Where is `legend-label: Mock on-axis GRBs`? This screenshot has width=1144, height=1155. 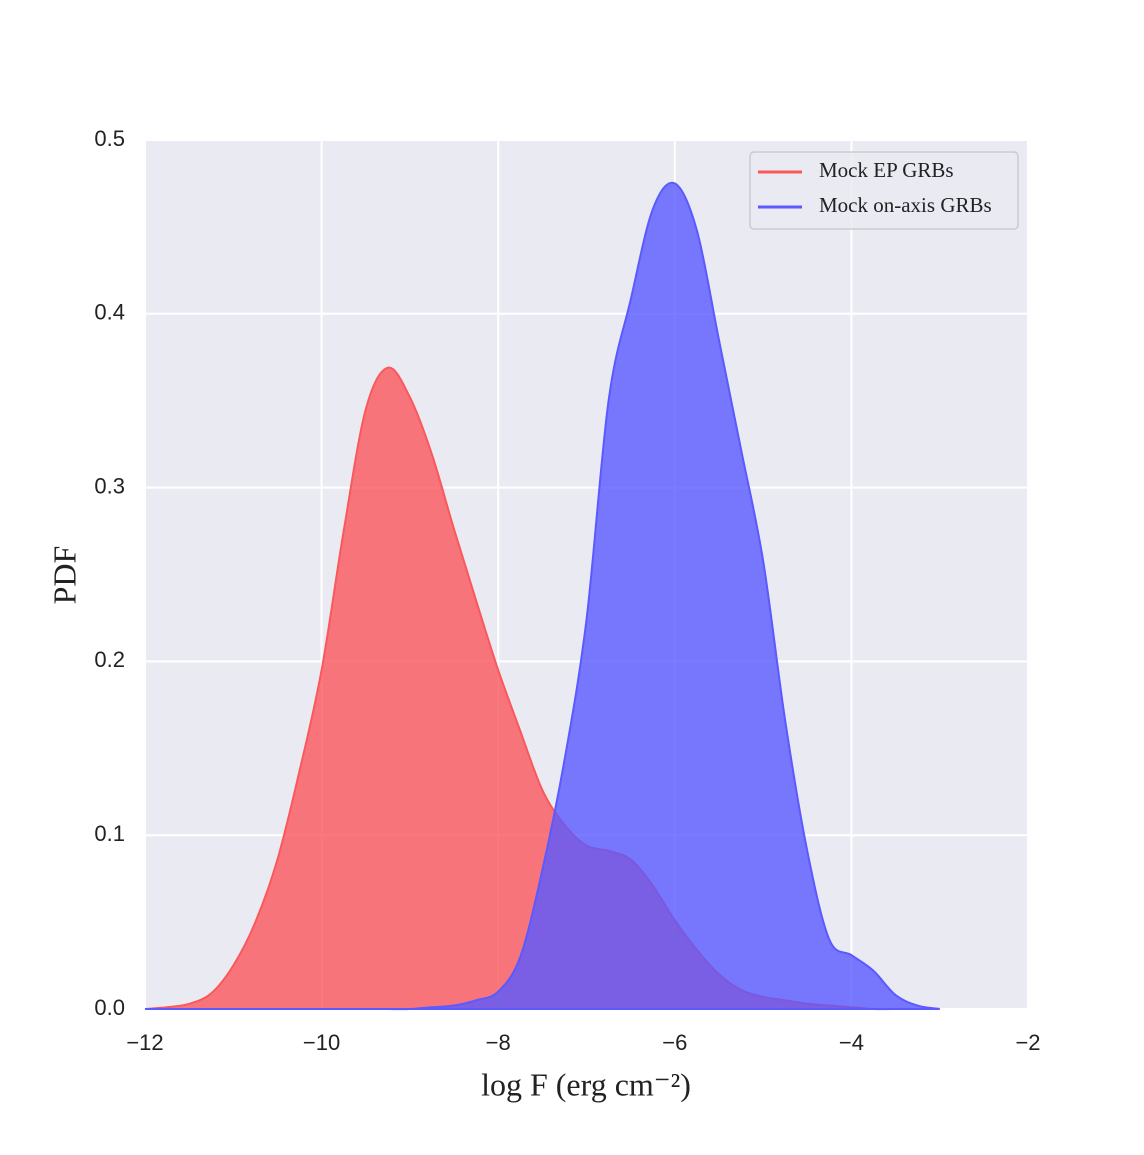 legend-label: Mock on-axis GRBs is located at coordinates (905, 205).